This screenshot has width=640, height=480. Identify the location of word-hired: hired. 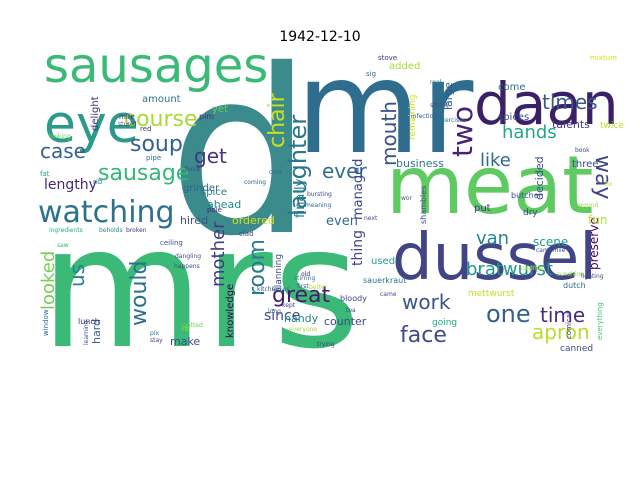
(194, 220).